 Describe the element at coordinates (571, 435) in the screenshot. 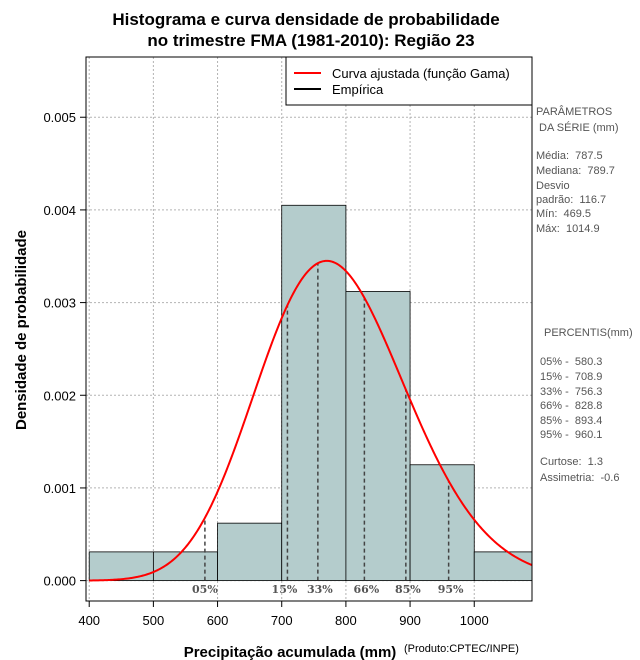

I see `percentil-95: 95% - 960.1` at that location.